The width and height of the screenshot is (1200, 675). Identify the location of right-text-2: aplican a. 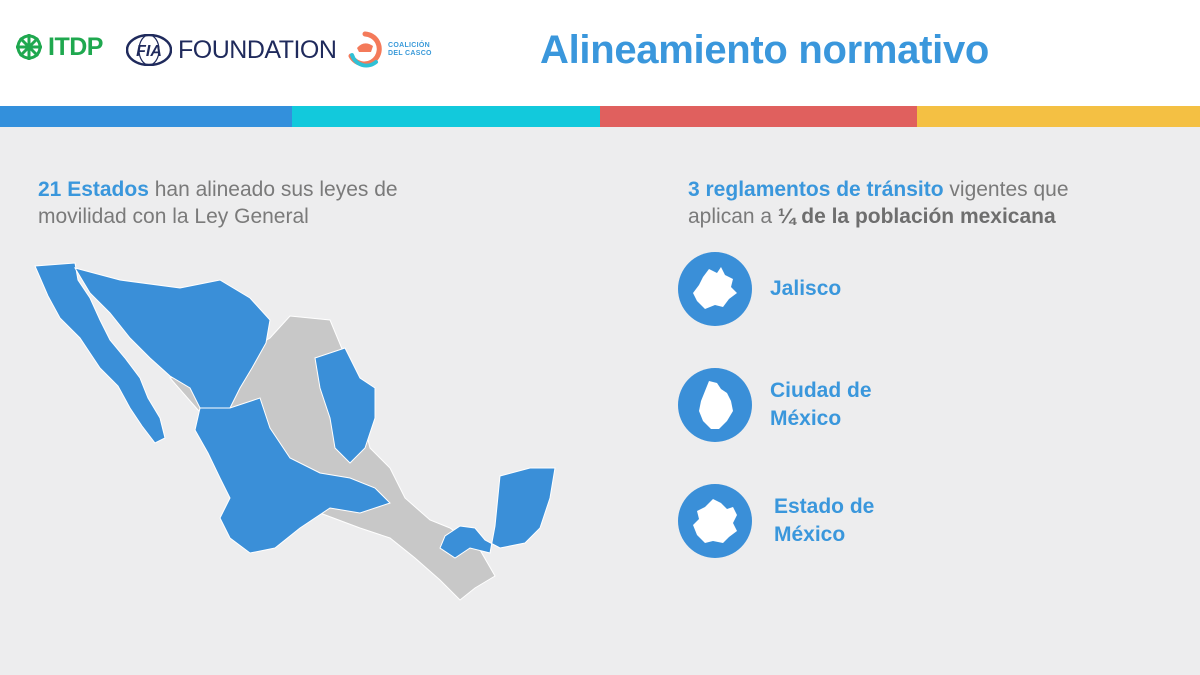
(733, 216).